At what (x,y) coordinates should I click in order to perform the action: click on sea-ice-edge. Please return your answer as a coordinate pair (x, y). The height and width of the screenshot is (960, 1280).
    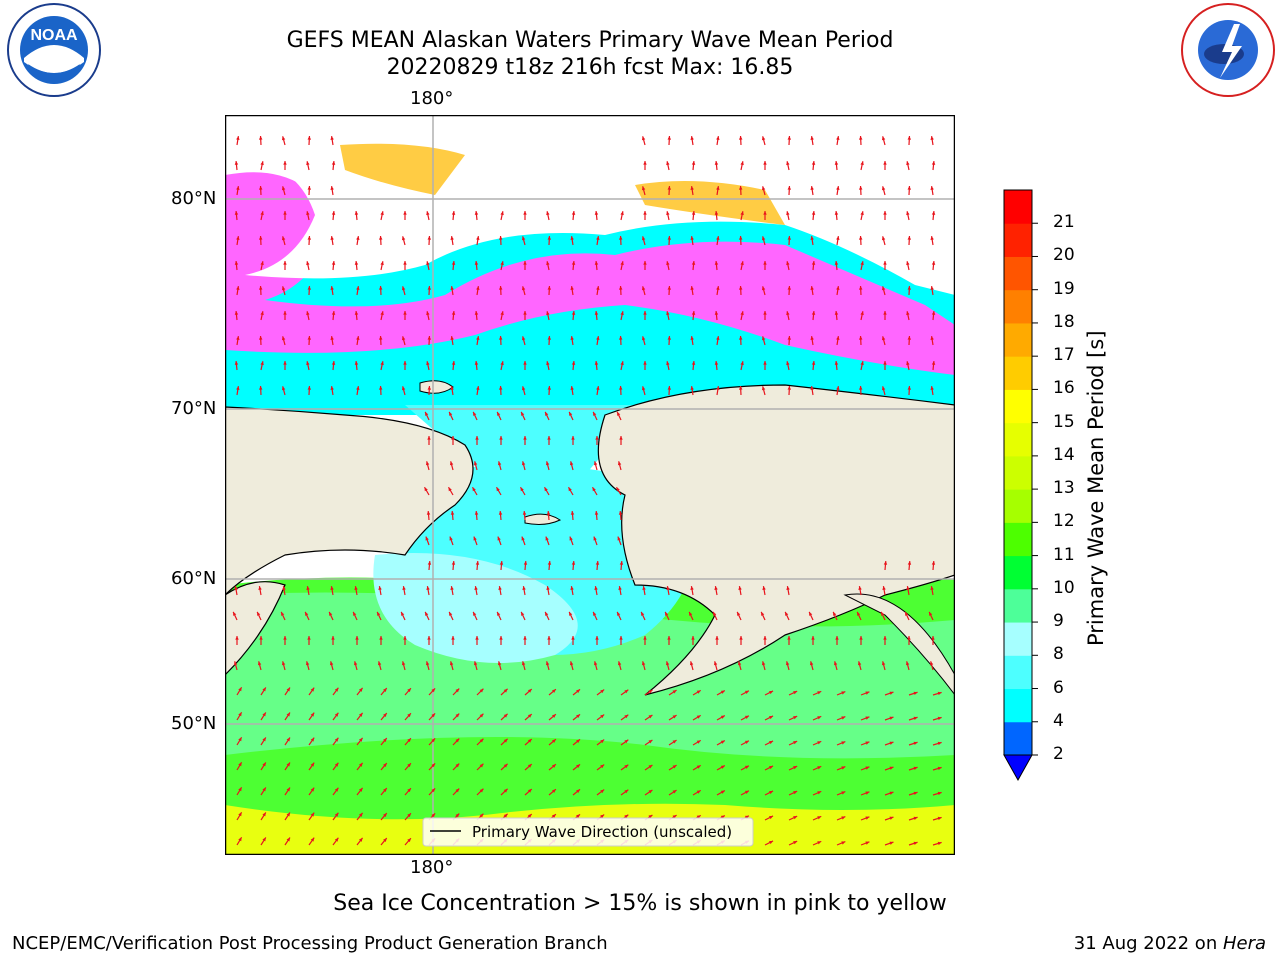
    Looking at the image, I should click on (590, 273).